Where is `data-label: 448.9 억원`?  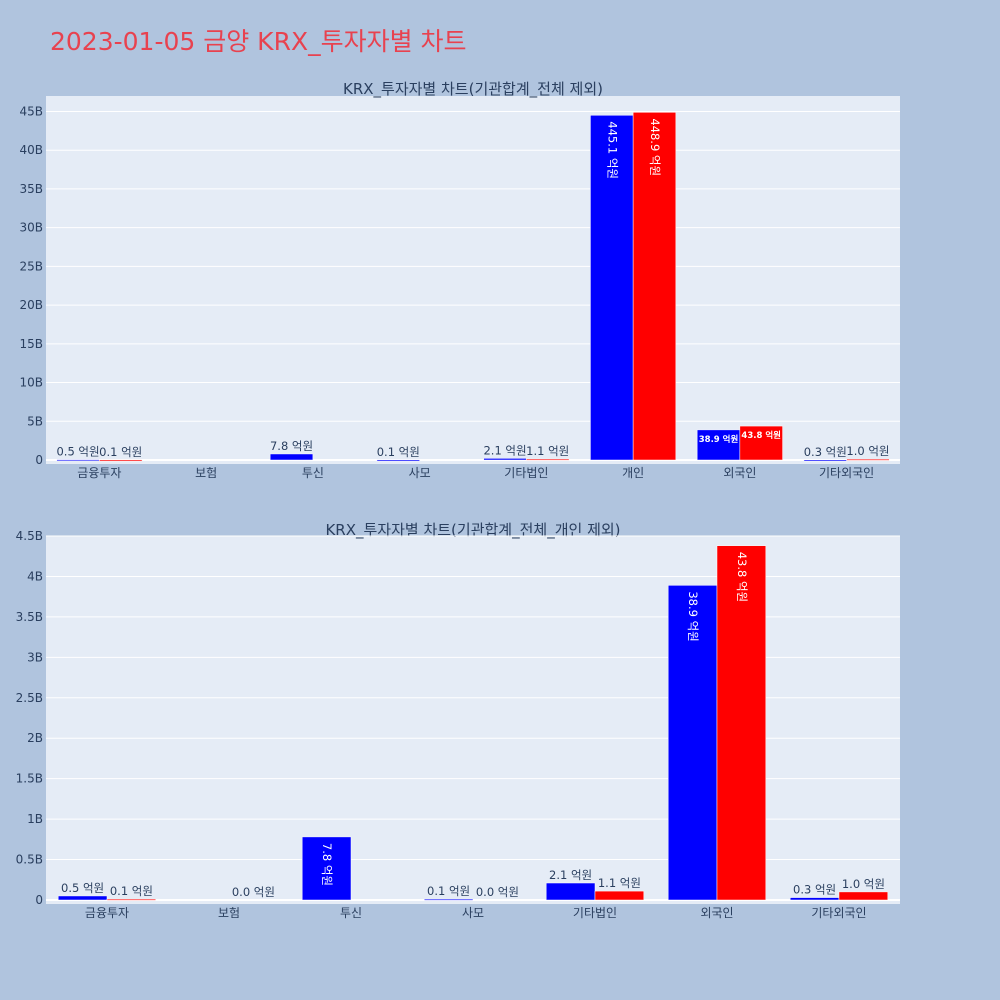 data-label: 448.9 억원 is located at coordinates (655, 147).